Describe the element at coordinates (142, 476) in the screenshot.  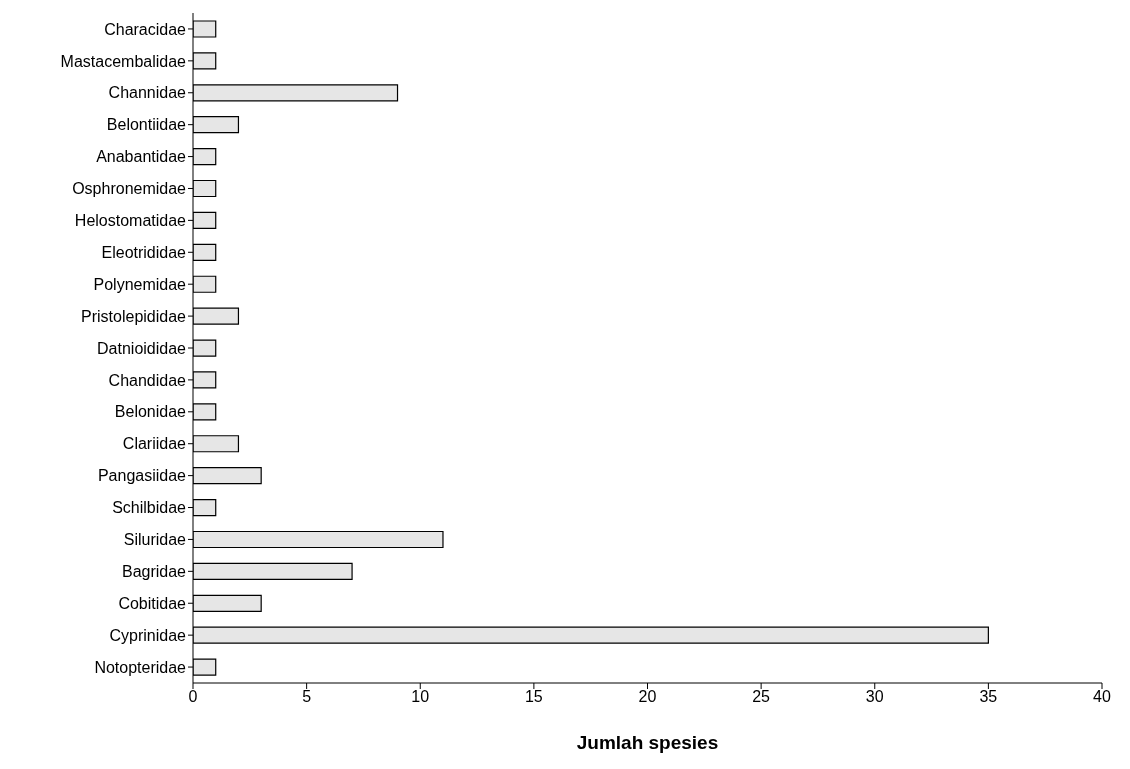
I see `y-tick-label: Pangasiidae` at that location.